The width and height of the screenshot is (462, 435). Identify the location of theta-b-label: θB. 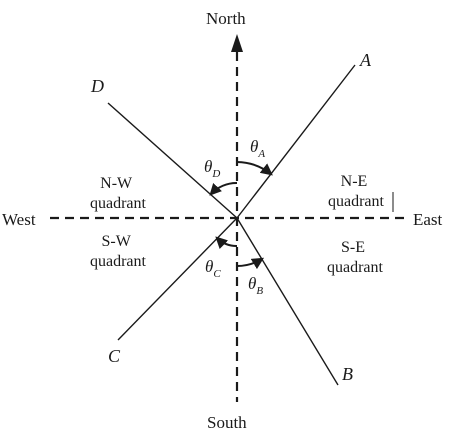
(255, 285).